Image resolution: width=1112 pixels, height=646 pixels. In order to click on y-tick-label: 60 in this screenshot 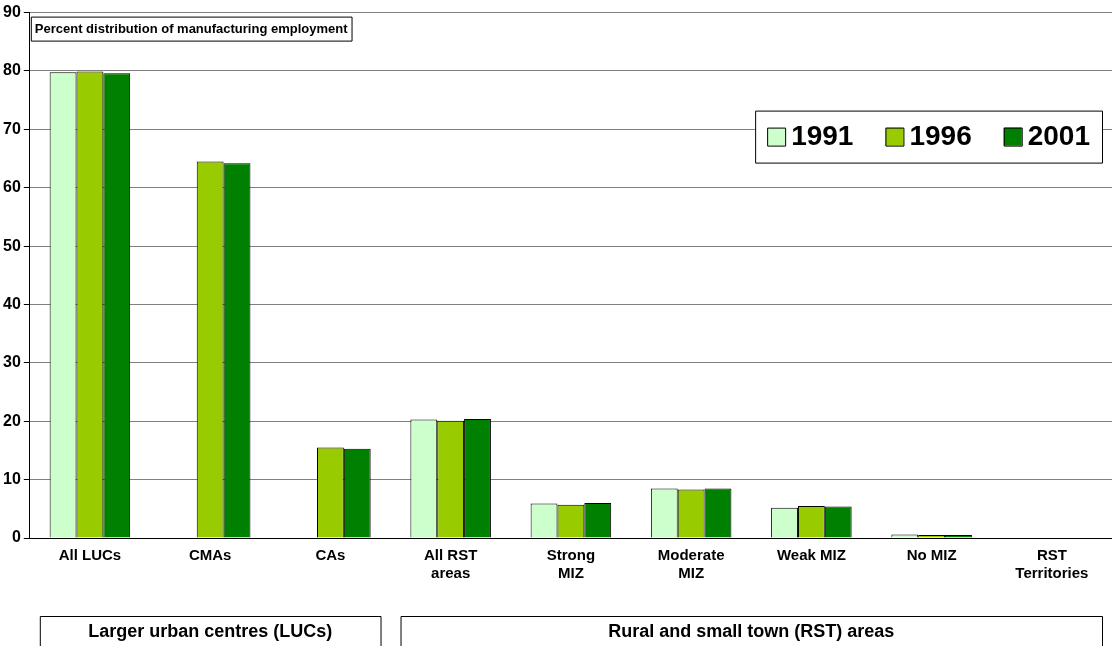, I will do `click(12, 187)`.